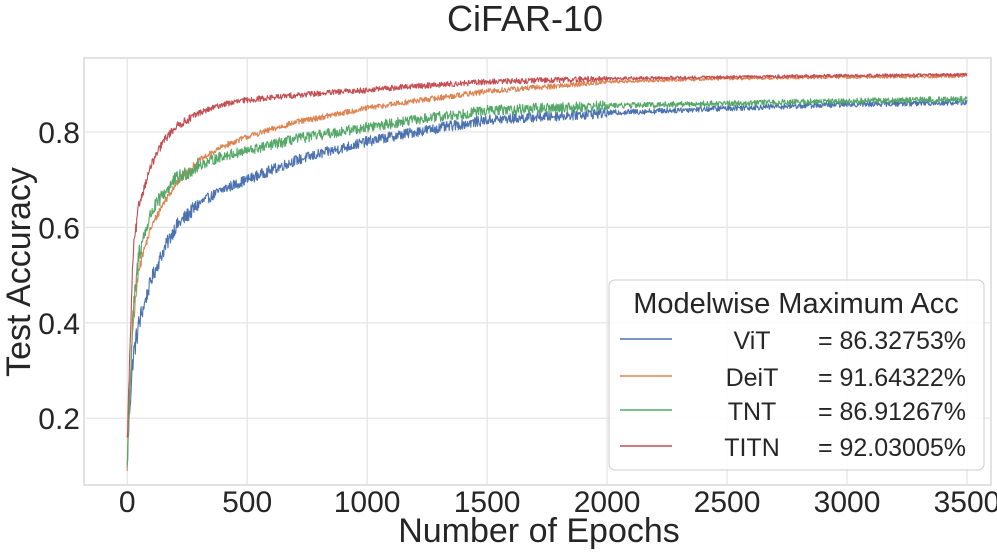 This screenshot has width=997, height=553. I want to click on legend-series-value: = 86.91267%, so click(892, 412).